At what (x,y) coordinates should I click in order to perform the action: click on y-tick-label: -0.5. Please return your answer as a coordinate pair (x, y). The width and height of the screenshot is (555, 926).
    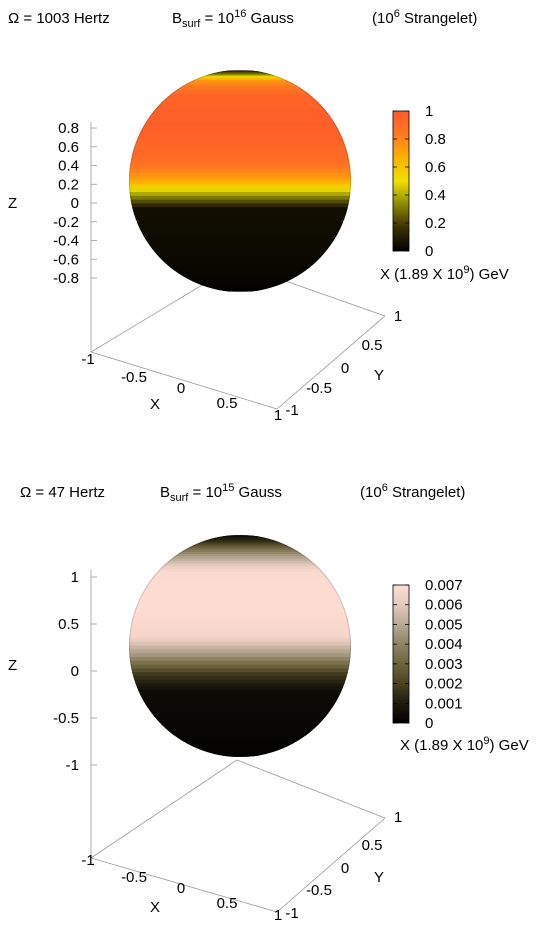
    Looking at the image, I should click on (319, 388).